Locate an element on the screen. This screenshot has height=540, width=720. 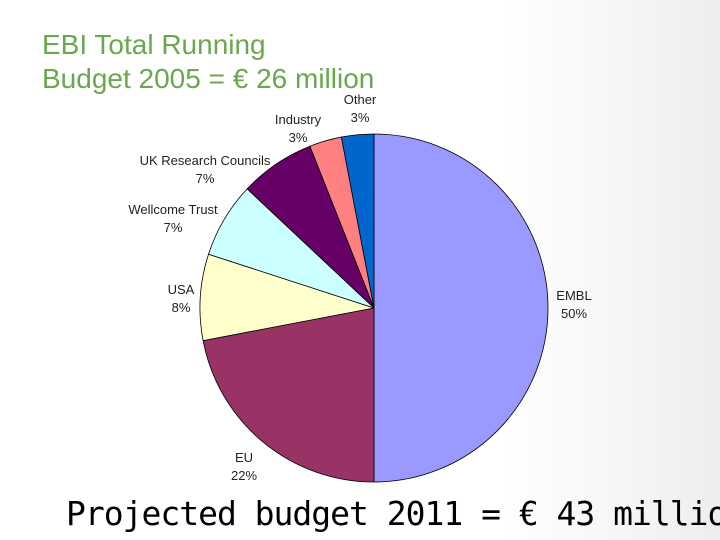
slice-name-label: EU is located at coordinates (244, 457).